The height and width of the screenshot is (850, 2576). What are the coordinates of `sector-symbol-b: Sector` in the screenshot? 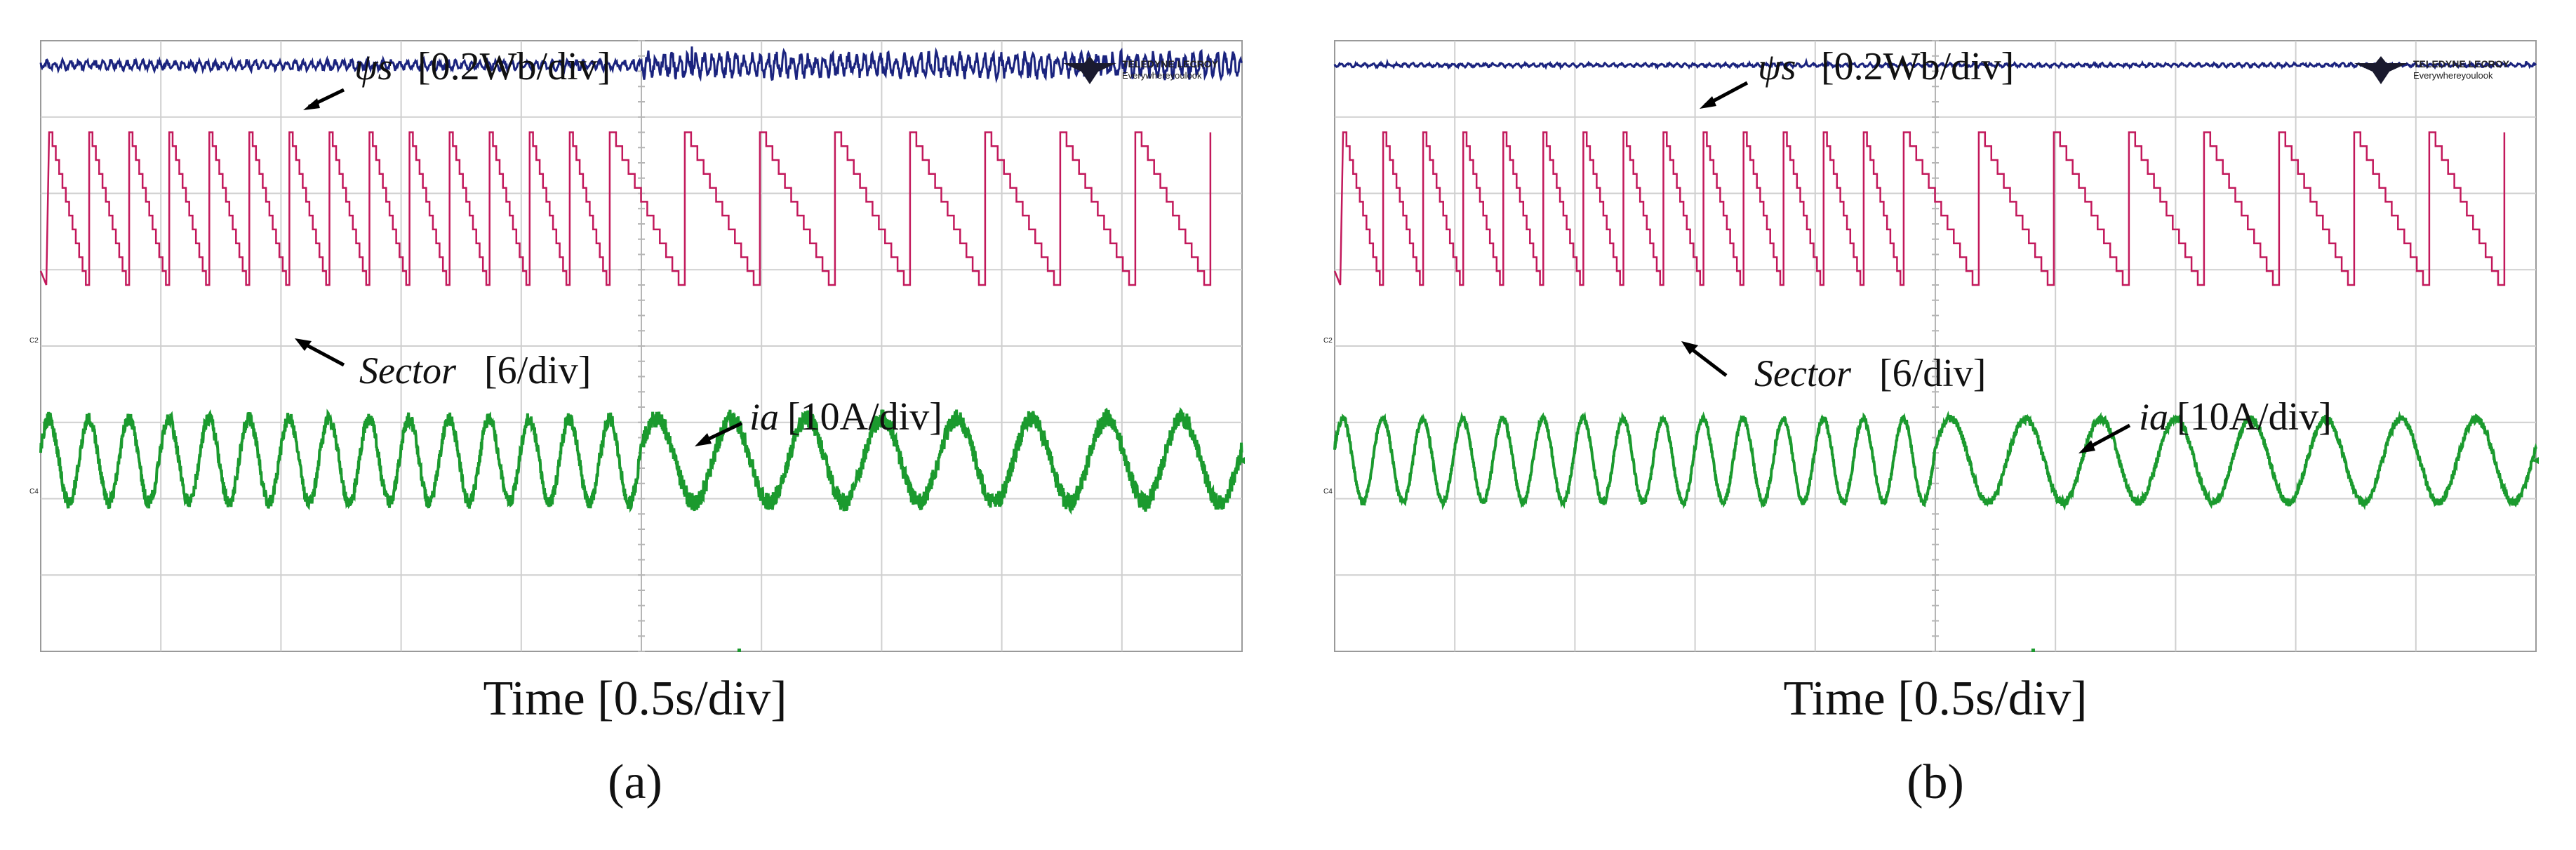 It's located at (1803, 373).